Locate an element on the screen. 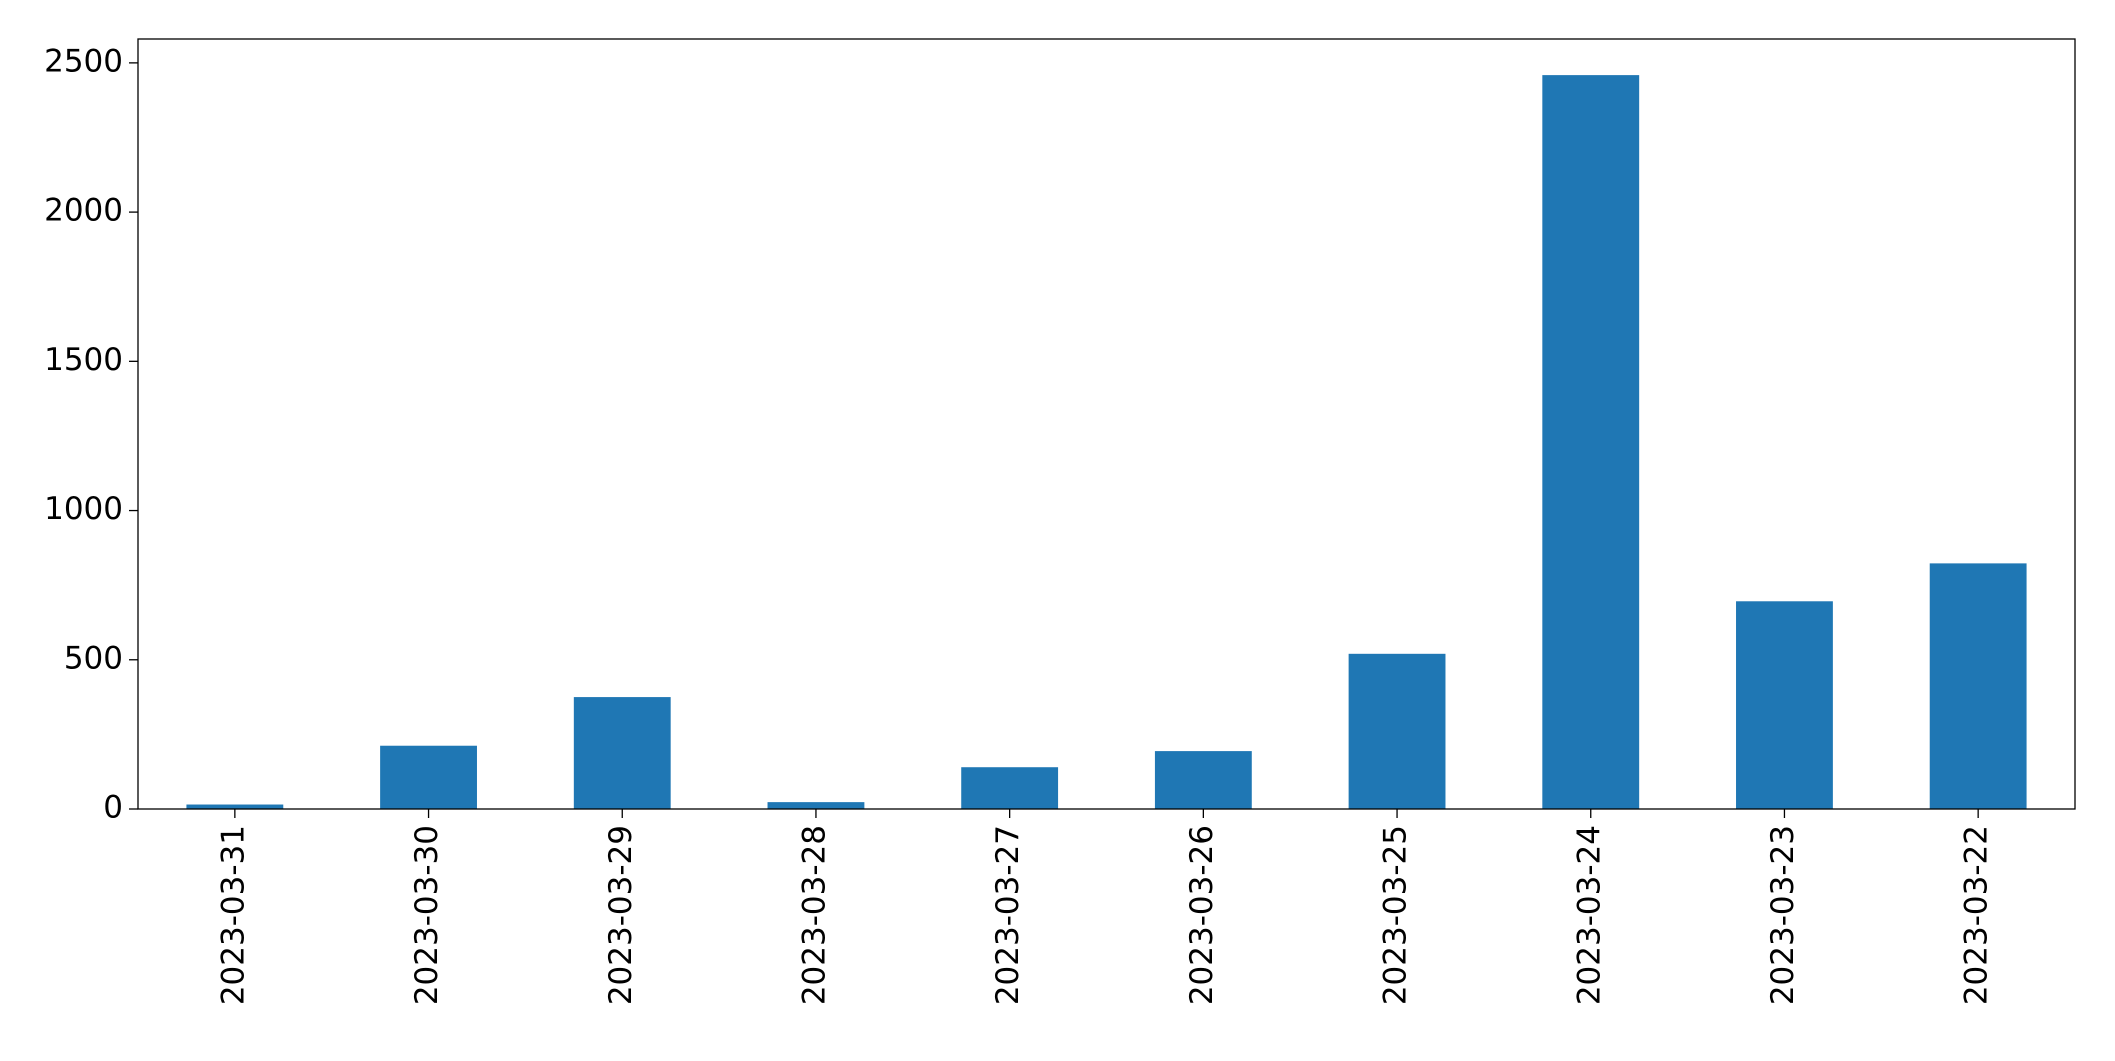 This screenshot has width=2115, height=1061. x-tick-label: 2023-03-24 is located at coordinates (1589, 915).